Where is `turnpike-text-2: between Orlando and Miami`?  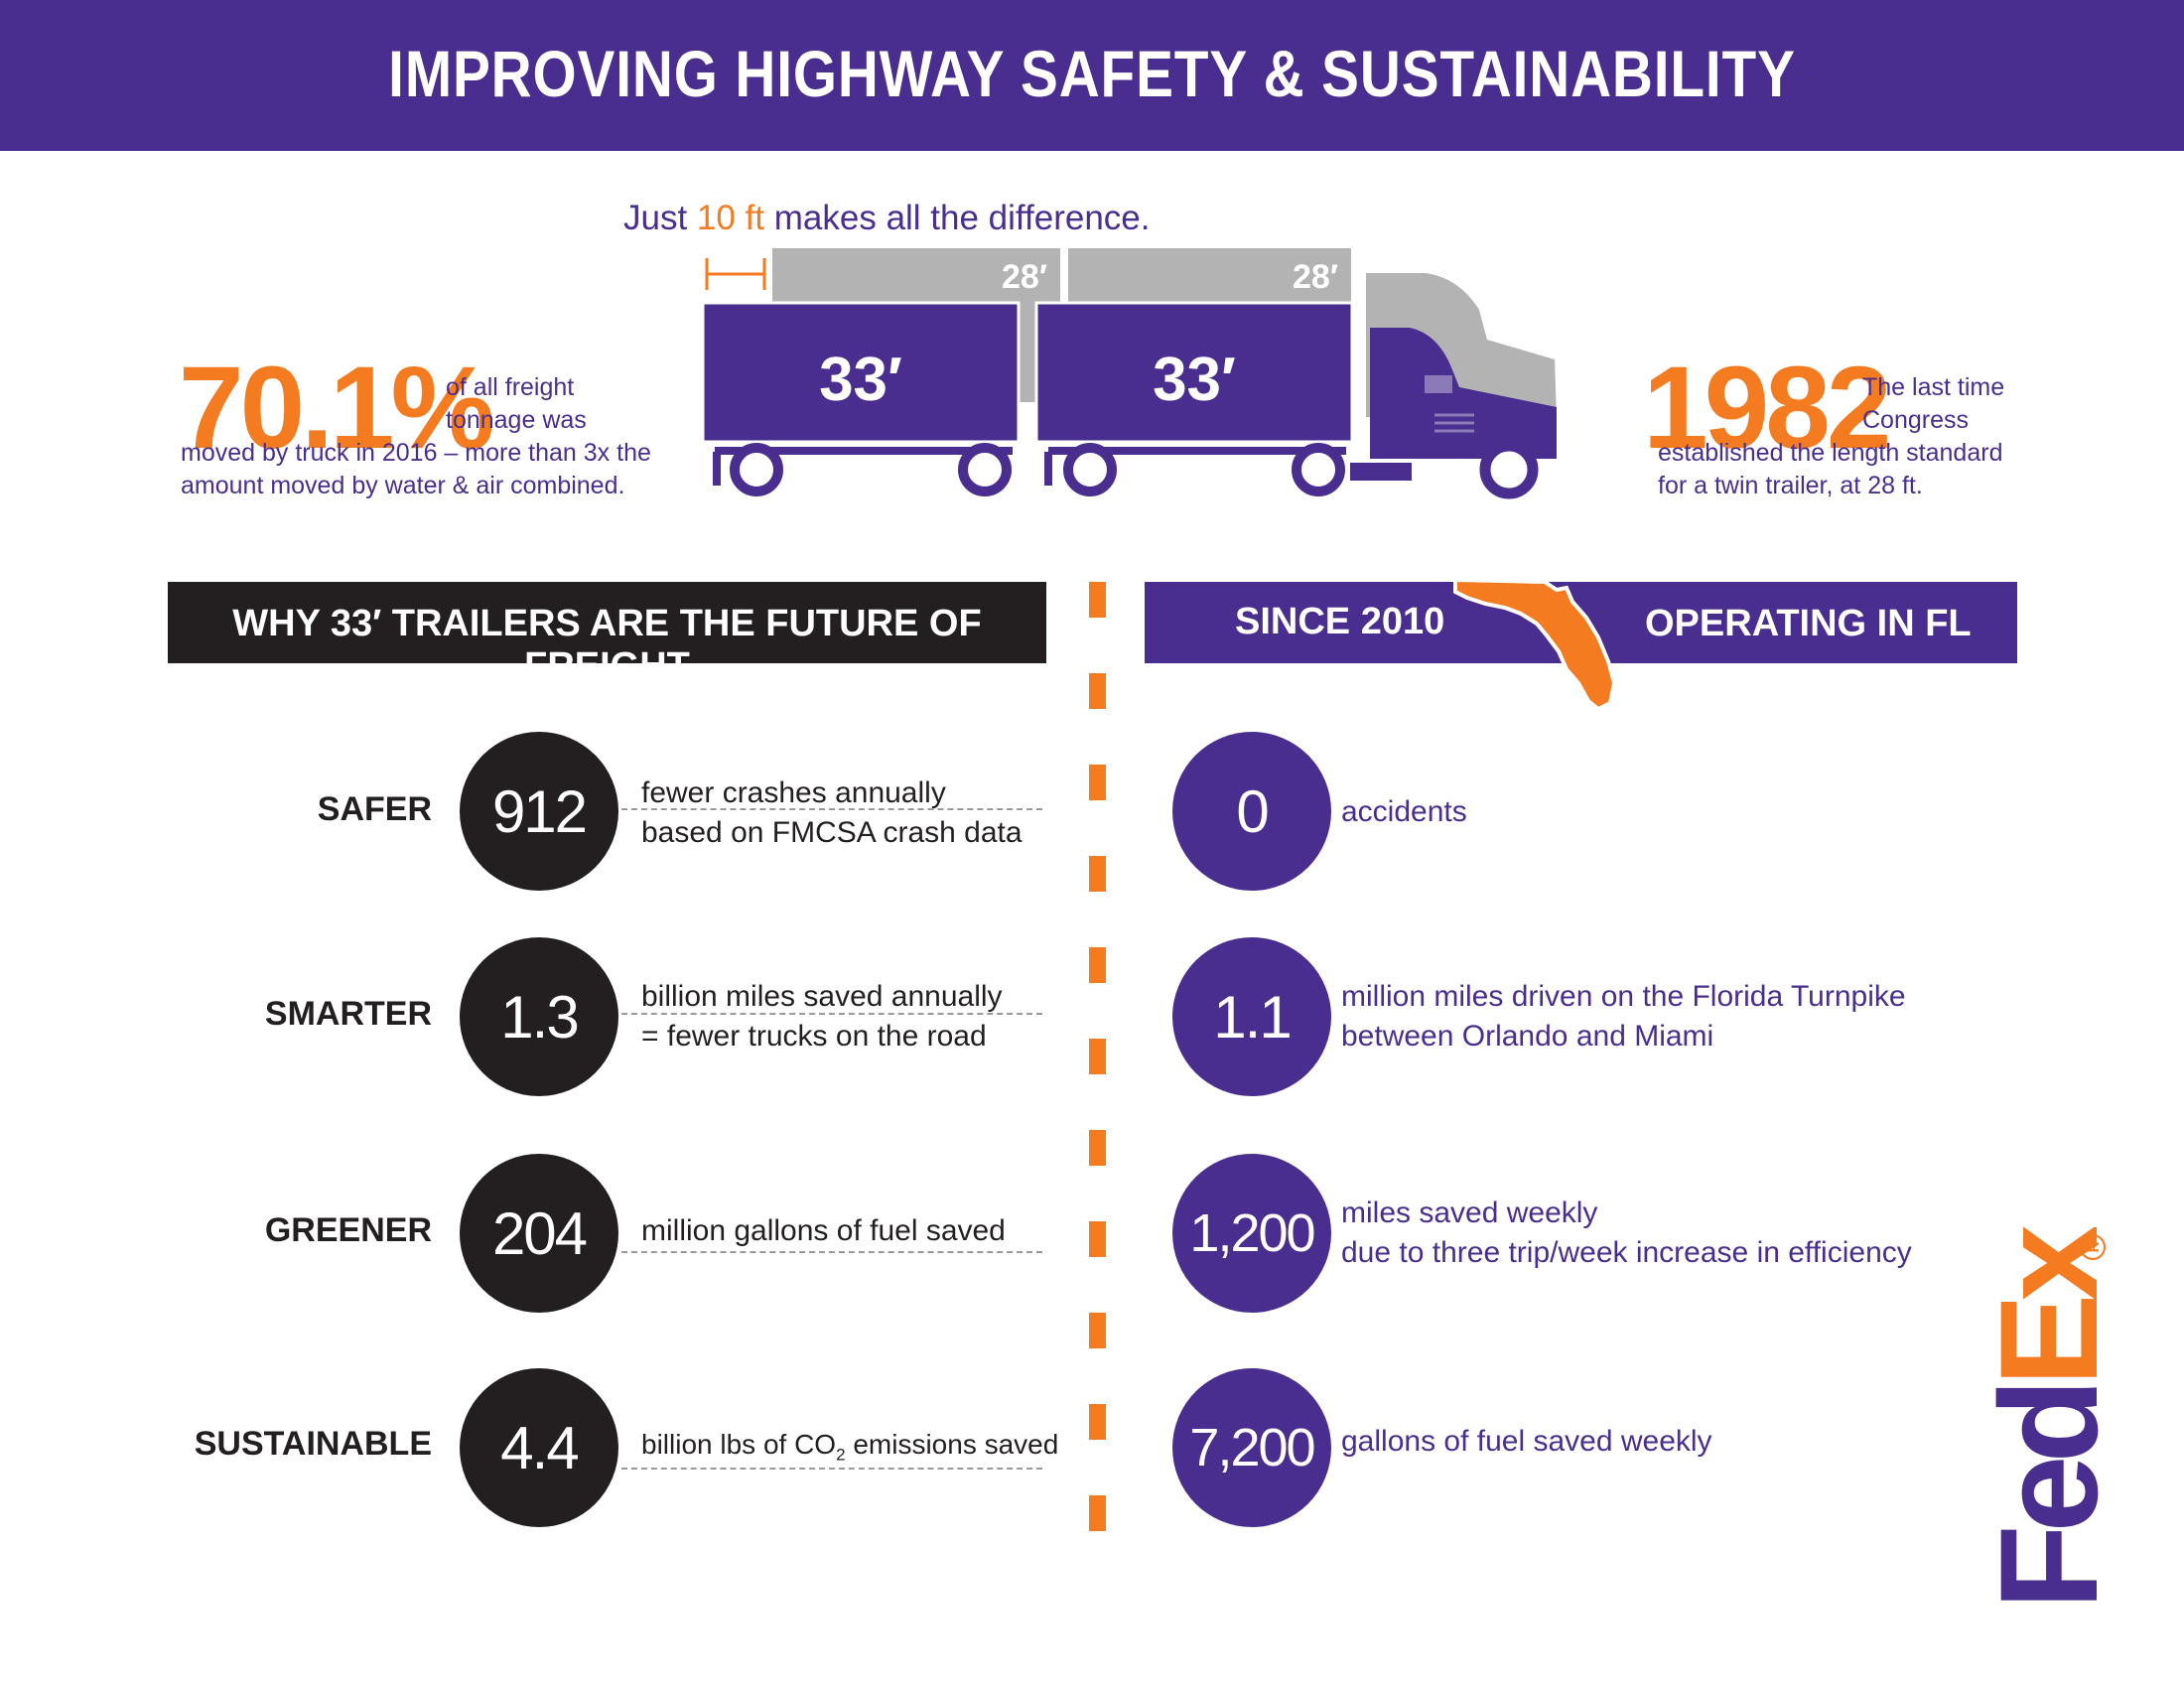 turnpike-text-2: between Orlando and Miami is located at coordinates (1527, 1036).